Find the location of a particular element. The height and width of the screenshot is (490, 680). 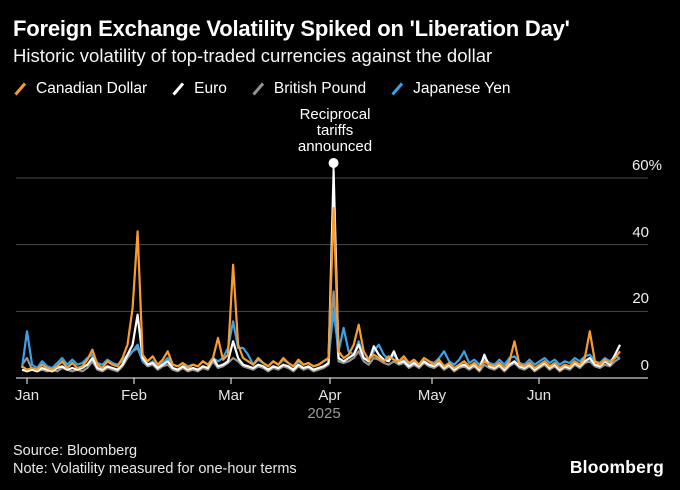

legend-item-japanese-yen: Japanese Yen is located at coordinates (450, 89).